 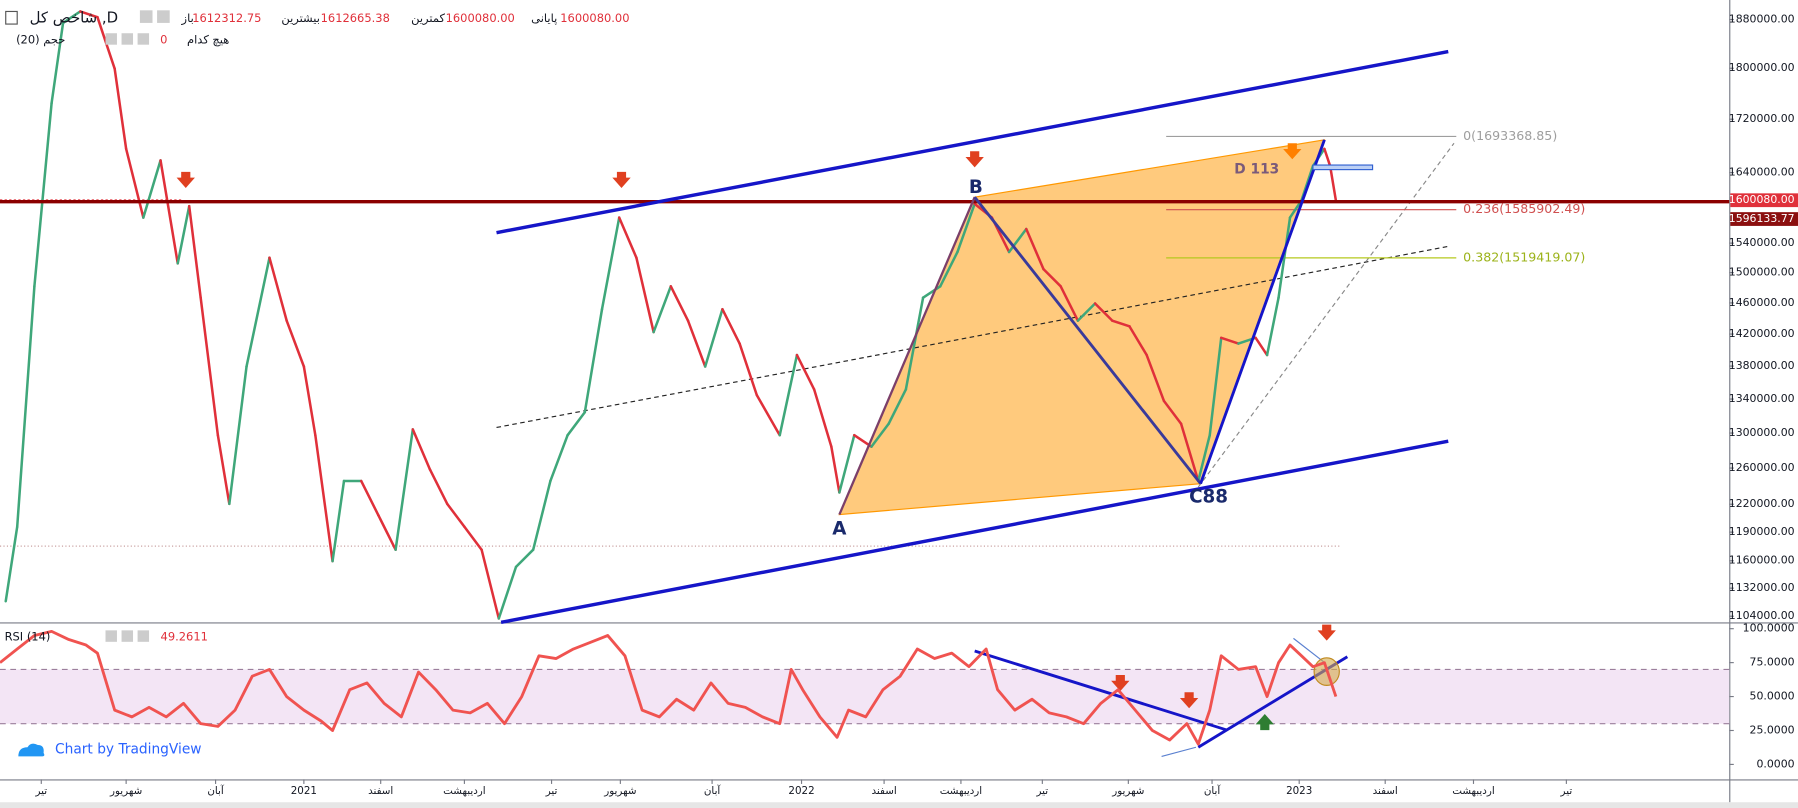 I want to click on x-tick-label: 2023, so click(x=1299, y=791).